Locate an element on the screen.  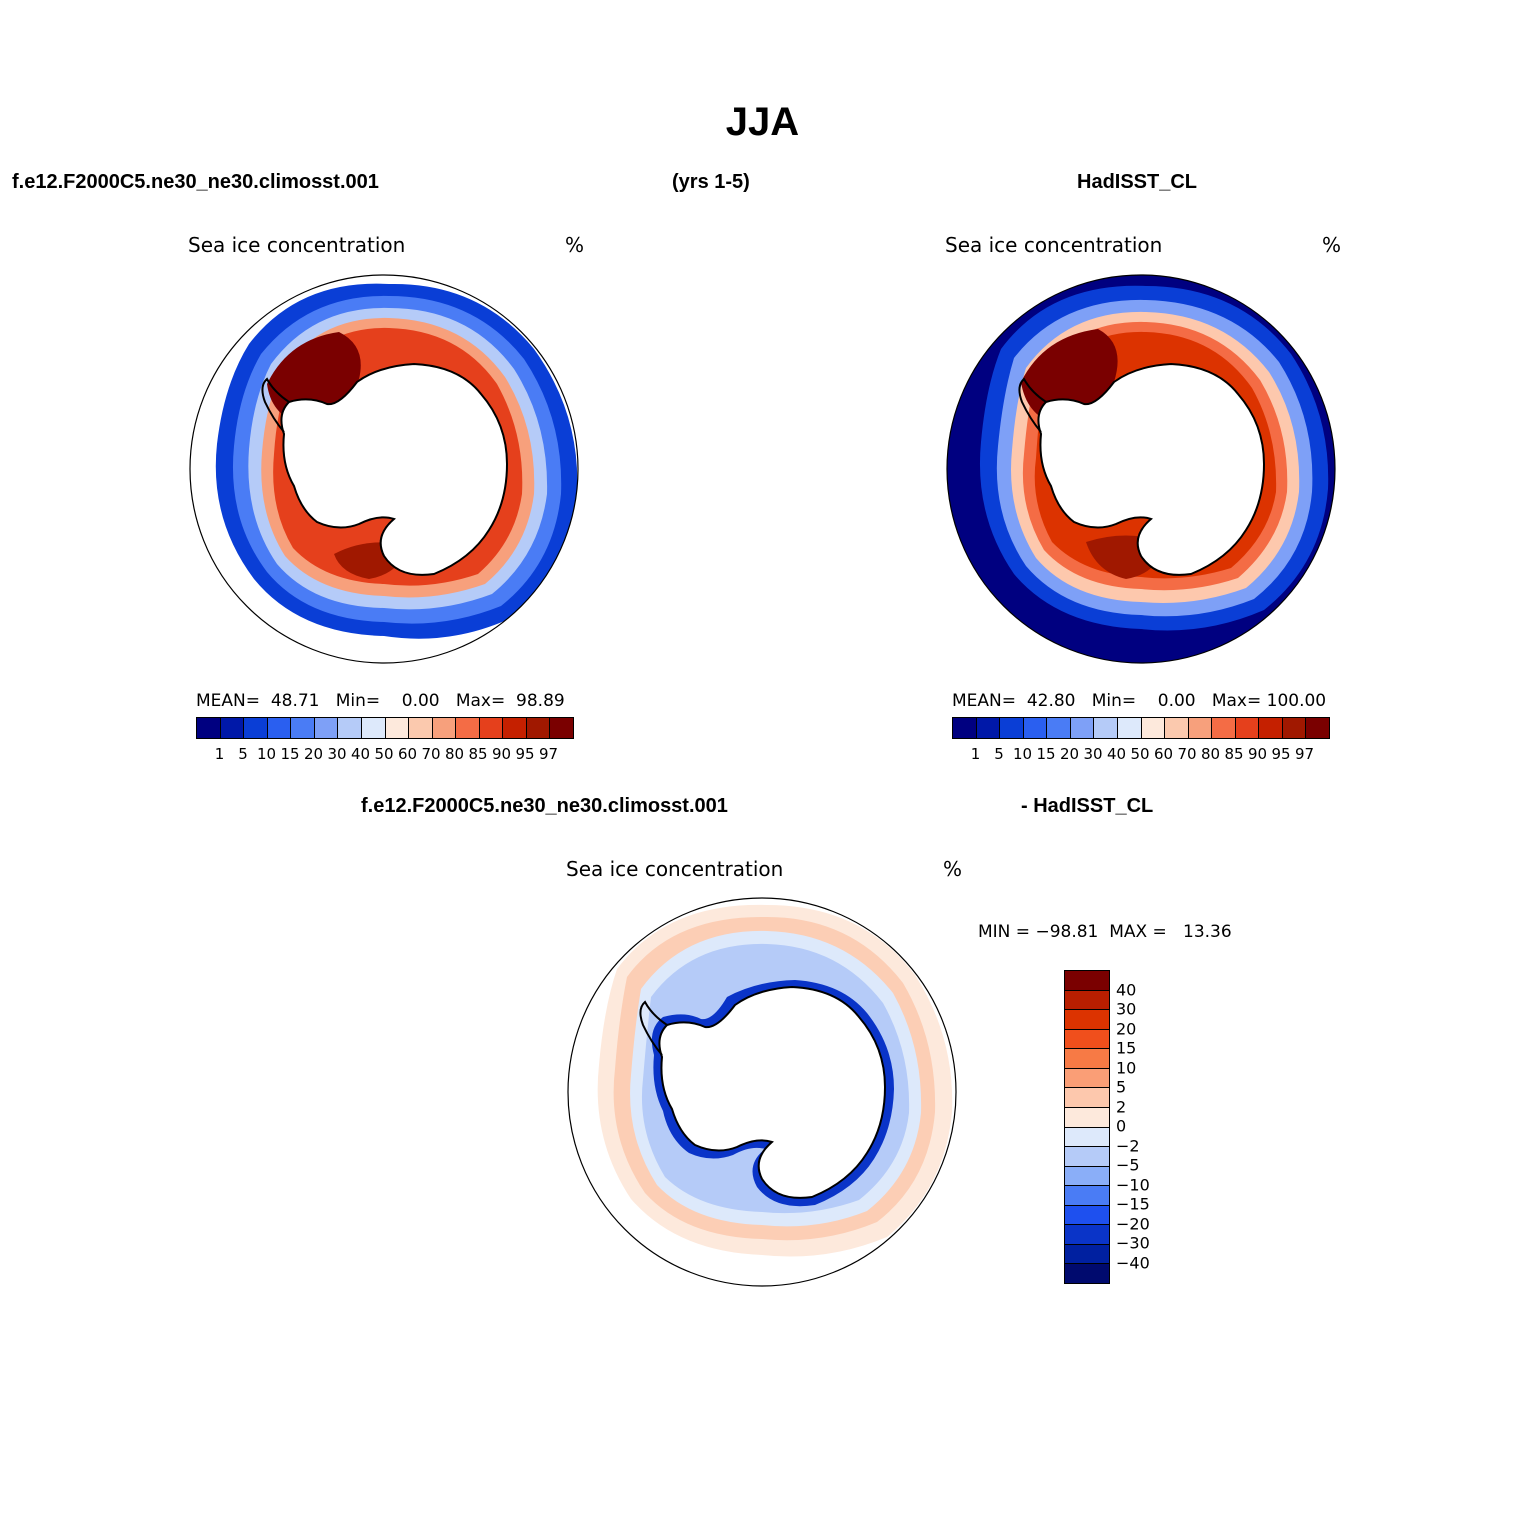
diff-colorbar is located at coordinates (1087, 1127).